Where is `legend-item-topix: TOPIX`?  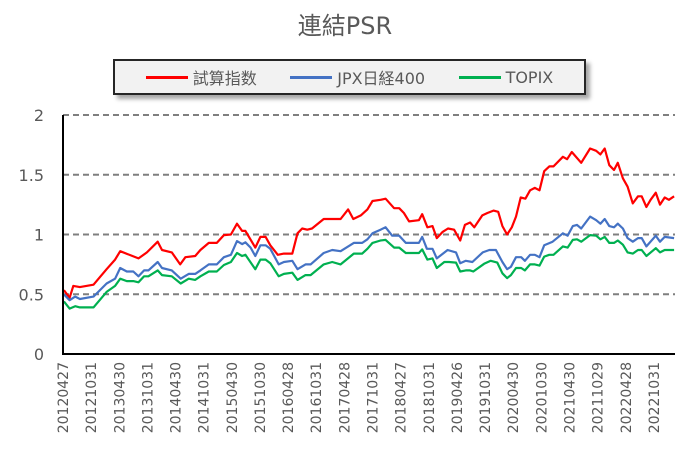
legend-item-topix: TOPIX is located at coordinates (506, 77).